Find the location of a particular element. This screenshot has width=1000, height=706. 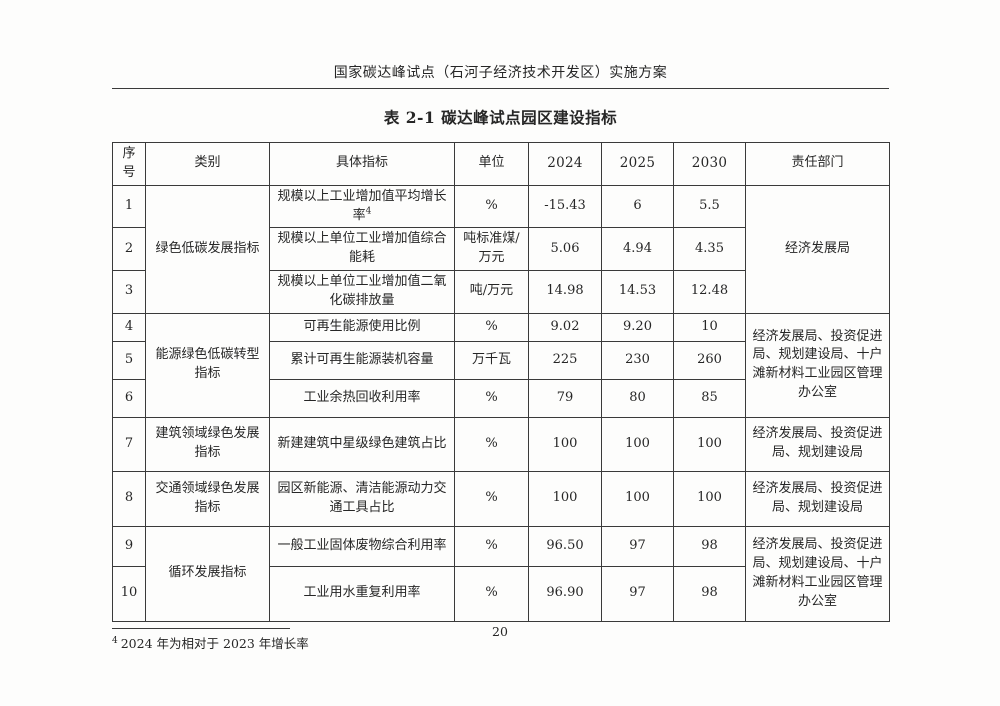

cell-category: 能源绿色低碳转型指标 is located at coordinates (207, 365).